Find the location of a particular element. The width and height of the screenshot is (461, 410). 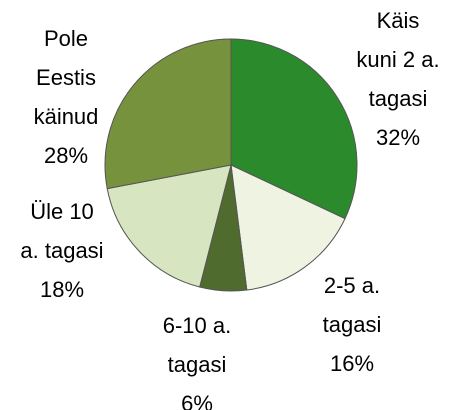

slice-label: Käis kuni 2 a. tagasi is located at coordinates (397, 59).